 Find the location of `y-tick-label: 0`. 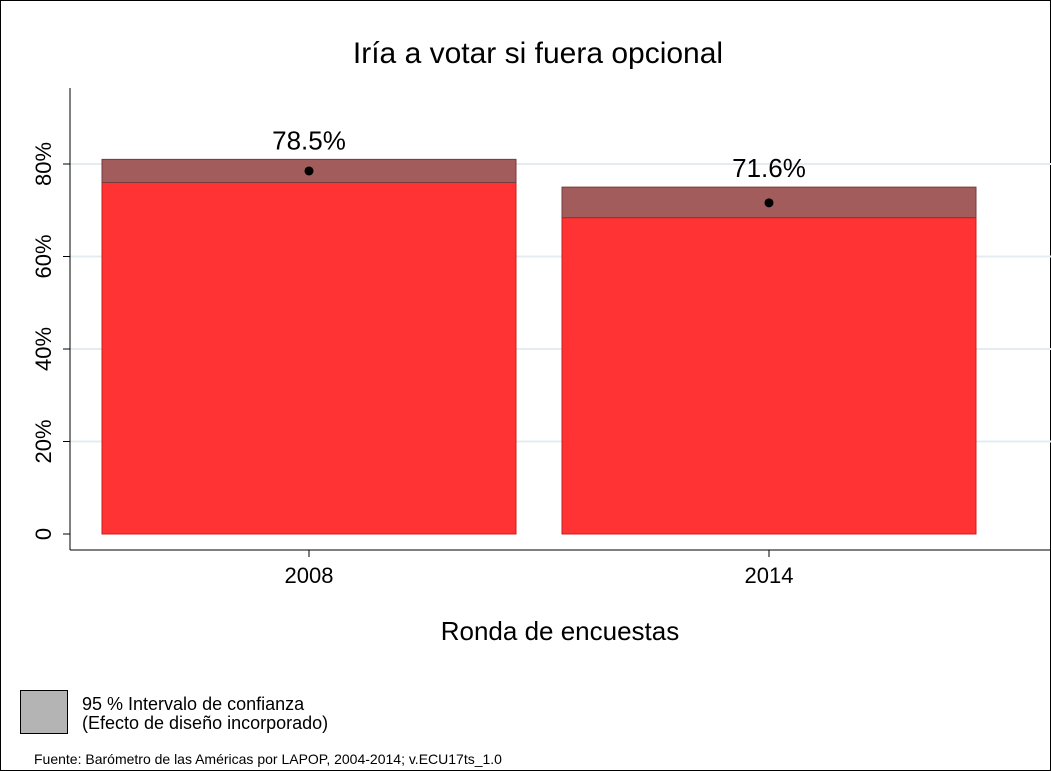

y-tick-label: 0 is located at coordinates (43, 534).